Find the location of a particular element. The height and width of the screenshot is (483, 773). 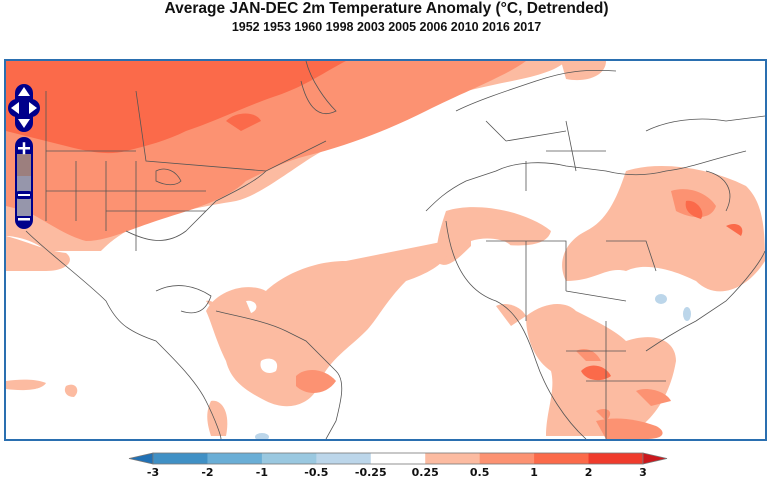

pan-right-icon is located at coordinates (33, 108).